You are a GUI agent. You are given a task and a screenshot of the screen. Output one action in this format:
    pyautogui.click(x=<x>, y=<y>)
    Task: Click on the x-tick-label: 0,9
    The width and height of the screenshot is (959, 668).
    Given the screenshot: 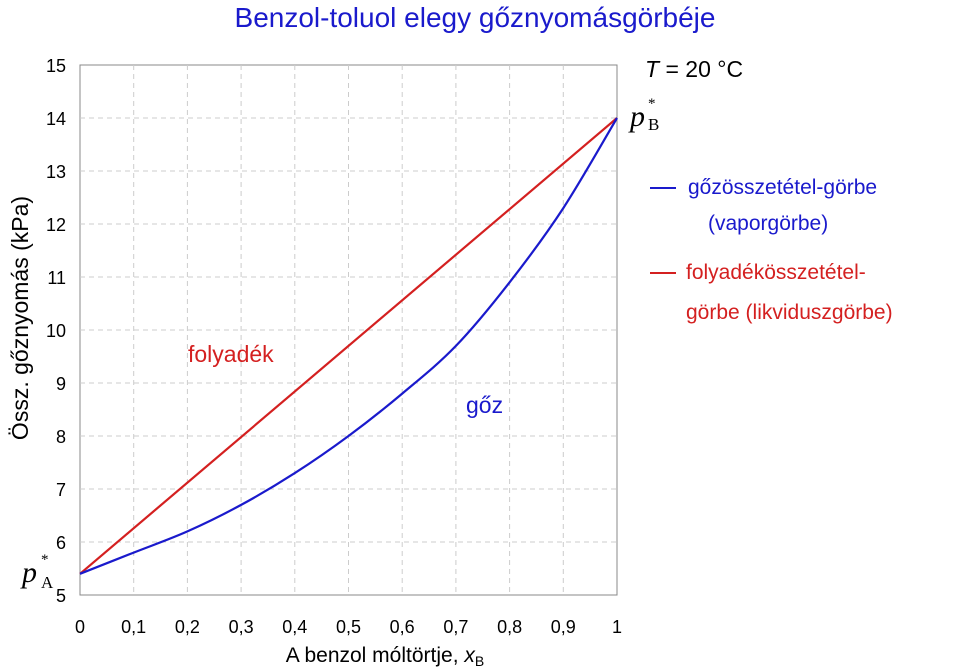 What is the action you would take?
    pyautogui.click(x=563, y=627)
    